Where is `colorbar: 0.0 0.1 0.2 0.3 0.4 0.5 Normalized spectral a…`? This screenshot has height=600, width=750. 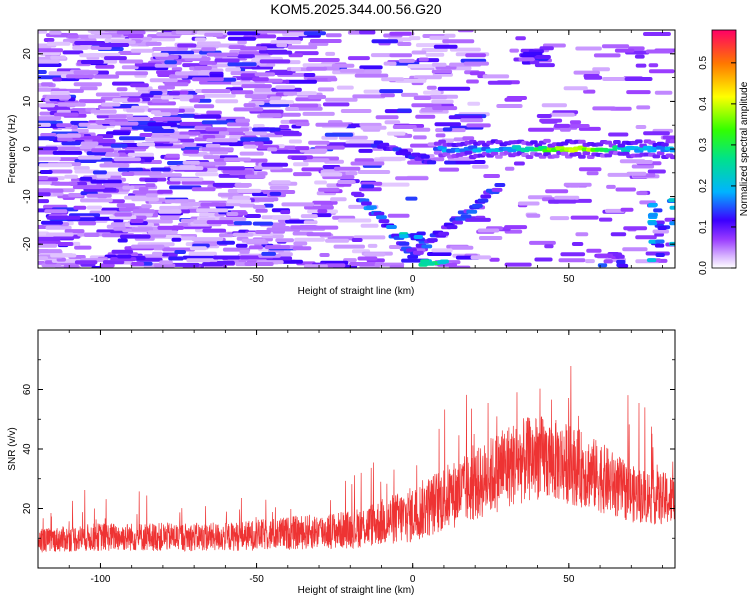
colorbar: 0.0 0.1 0.2 0.3 0.4 0.5 Normalized spectral a… is located at coordinates (724, 152).